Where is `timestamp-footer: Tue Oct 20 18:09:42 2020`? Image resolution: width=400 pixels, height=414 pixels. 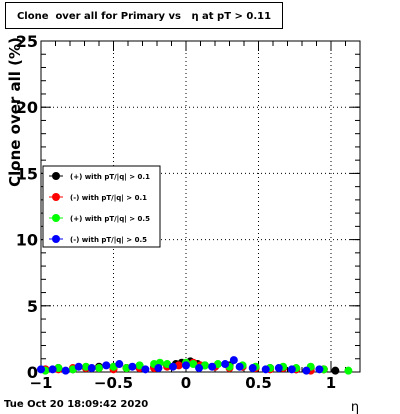 timestamp-footer: Tue Oct 20 18:09:42 2020 is located at coordinates (76, 404).